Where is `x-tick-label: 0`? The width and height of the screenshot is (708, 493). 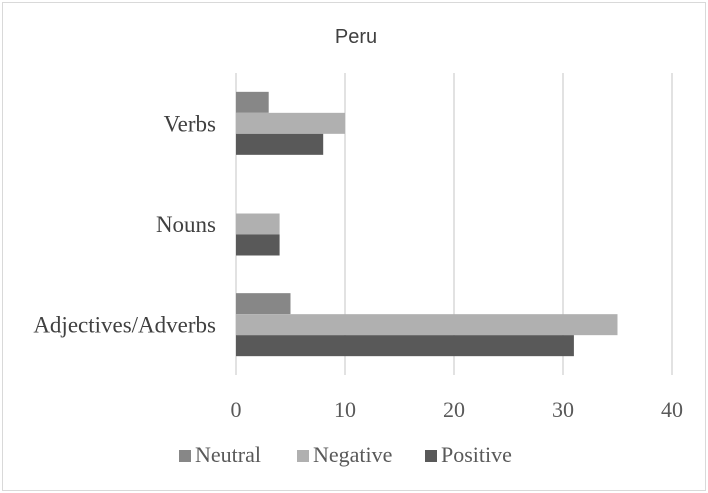
x-tick-label: 0 is located at coordinates (236, 409).